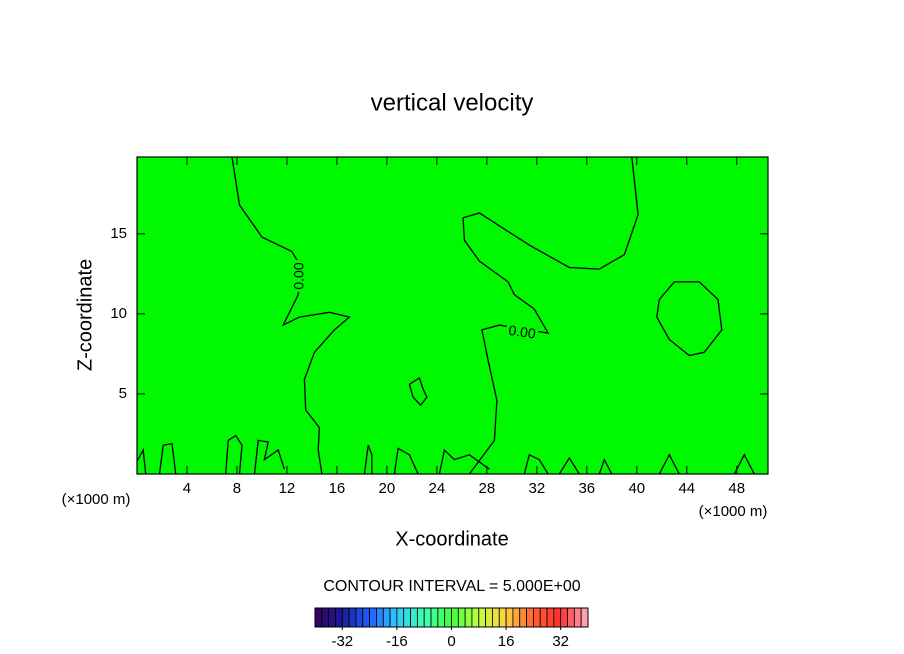 This screenshot has height=654, width=904. I want to click on x-tick-label: 48, so click(736, 488).